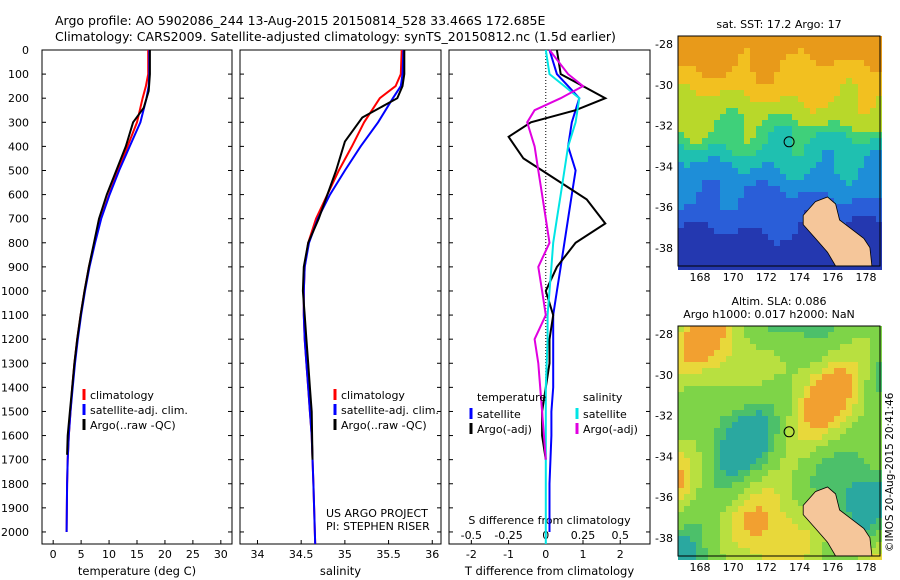 The height and width of the screenshot is (580, 900). What do you see at coordinates (620, 535) in the screenshot?
I see `s-tick-label: 0.5` at bounding box center [620, 535].